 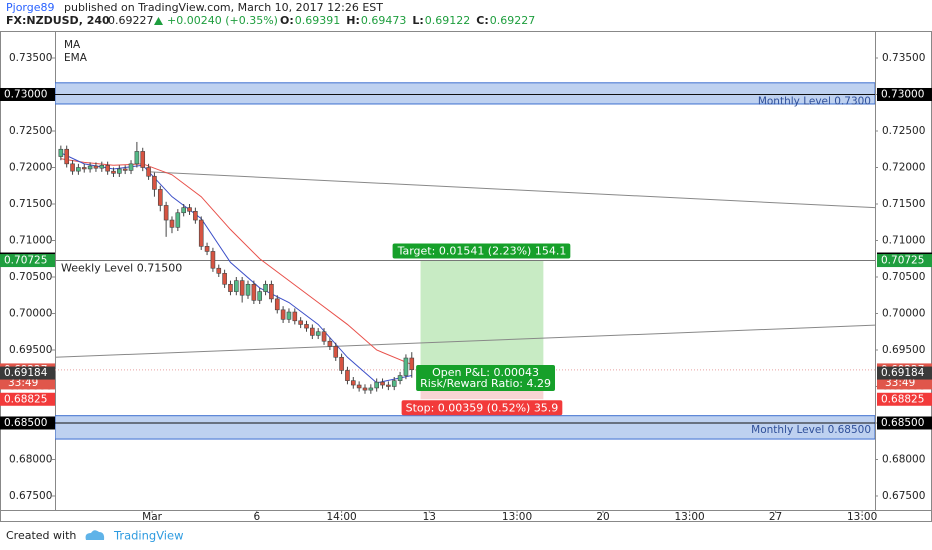 I want to click on y-tick-label: 0.70500, so click(x=30, y=277).